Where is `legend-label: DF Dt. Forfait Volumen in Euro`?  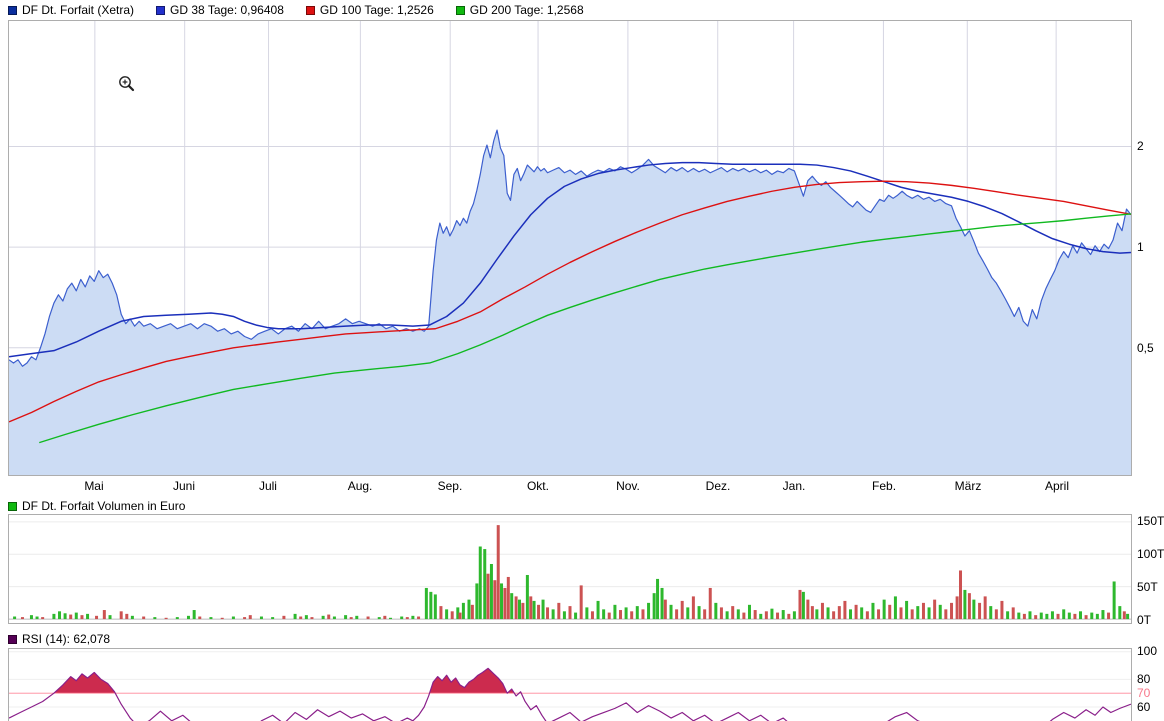
legend-label: DF Dt. Forfait Volumen in Euro is located at coordinates (104, 506).